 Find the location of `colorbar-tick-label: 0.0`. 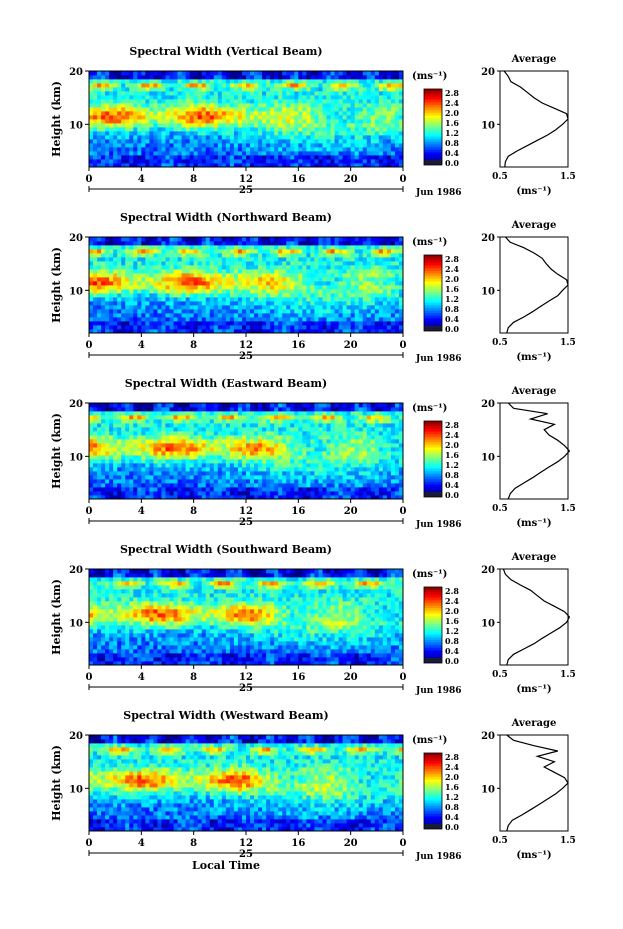

colorbar-tick-label: 0.0 is located at coordinates (452, 329).